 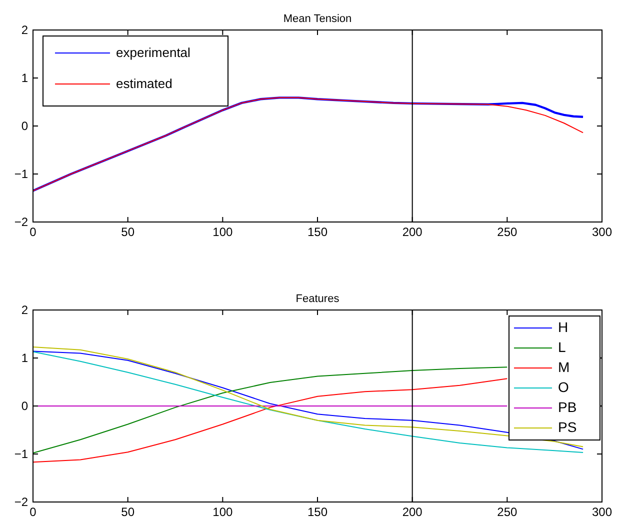 What do you see at coordinates (317, 19) in the screenshot?
I see `chart-title: Mean Tension` at bounding box center [317, 19].